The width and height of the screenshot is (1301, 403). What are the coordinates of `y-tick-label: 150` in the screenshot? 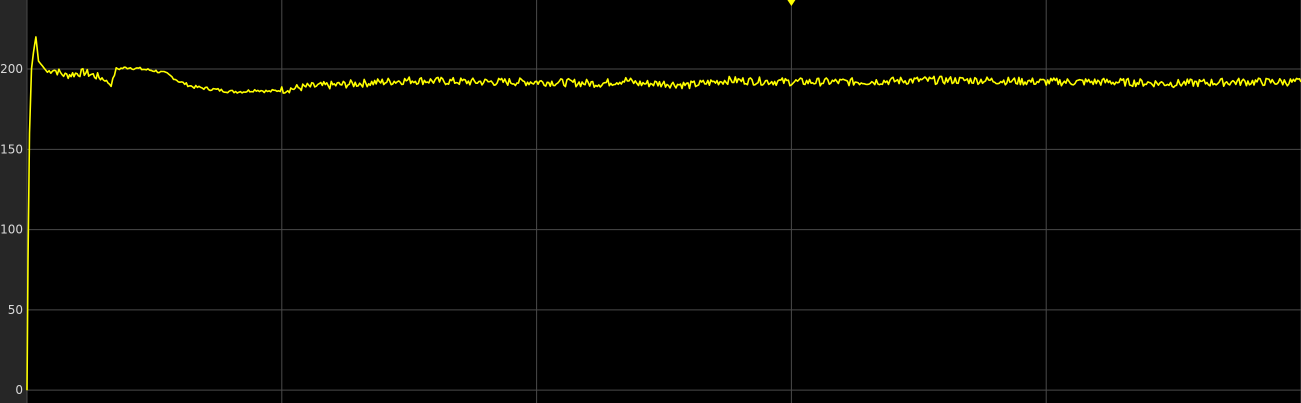 It's located at (11, 149).